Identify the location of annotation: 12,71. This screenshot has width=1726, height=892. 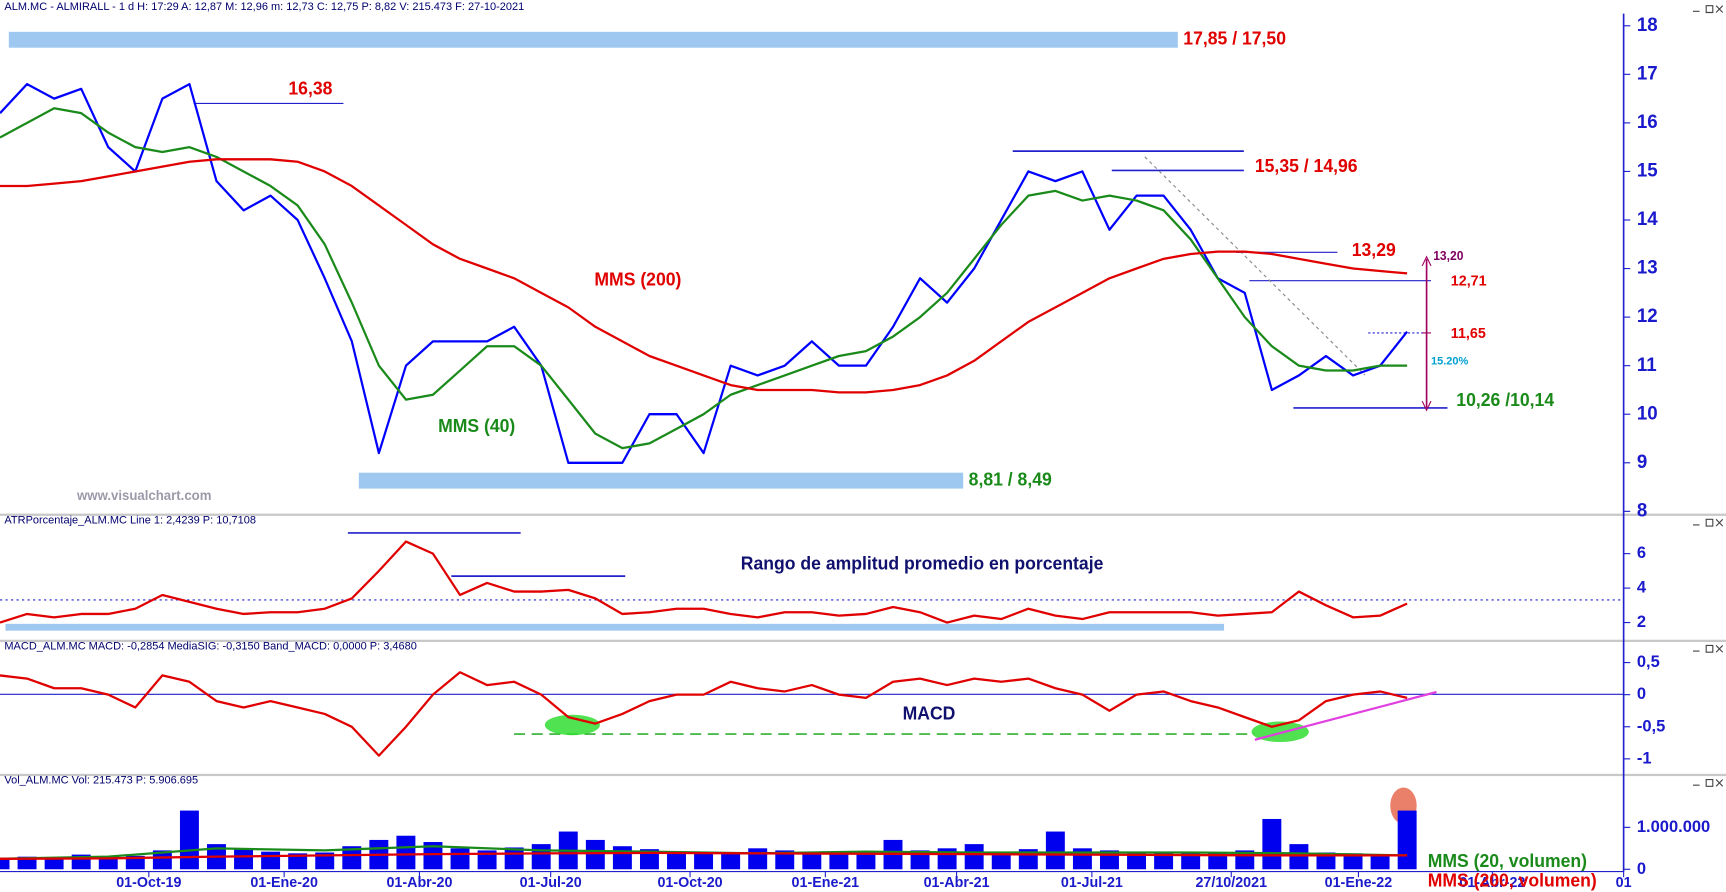
(1469, 282).